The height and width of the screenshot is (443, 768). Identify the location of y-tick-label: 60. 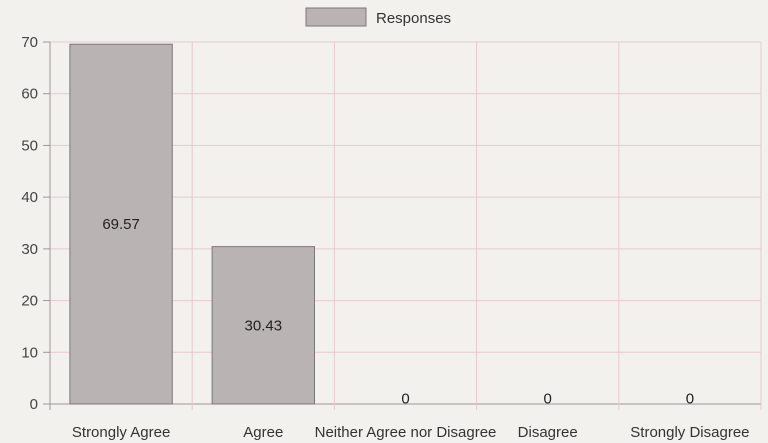
(29, 94).